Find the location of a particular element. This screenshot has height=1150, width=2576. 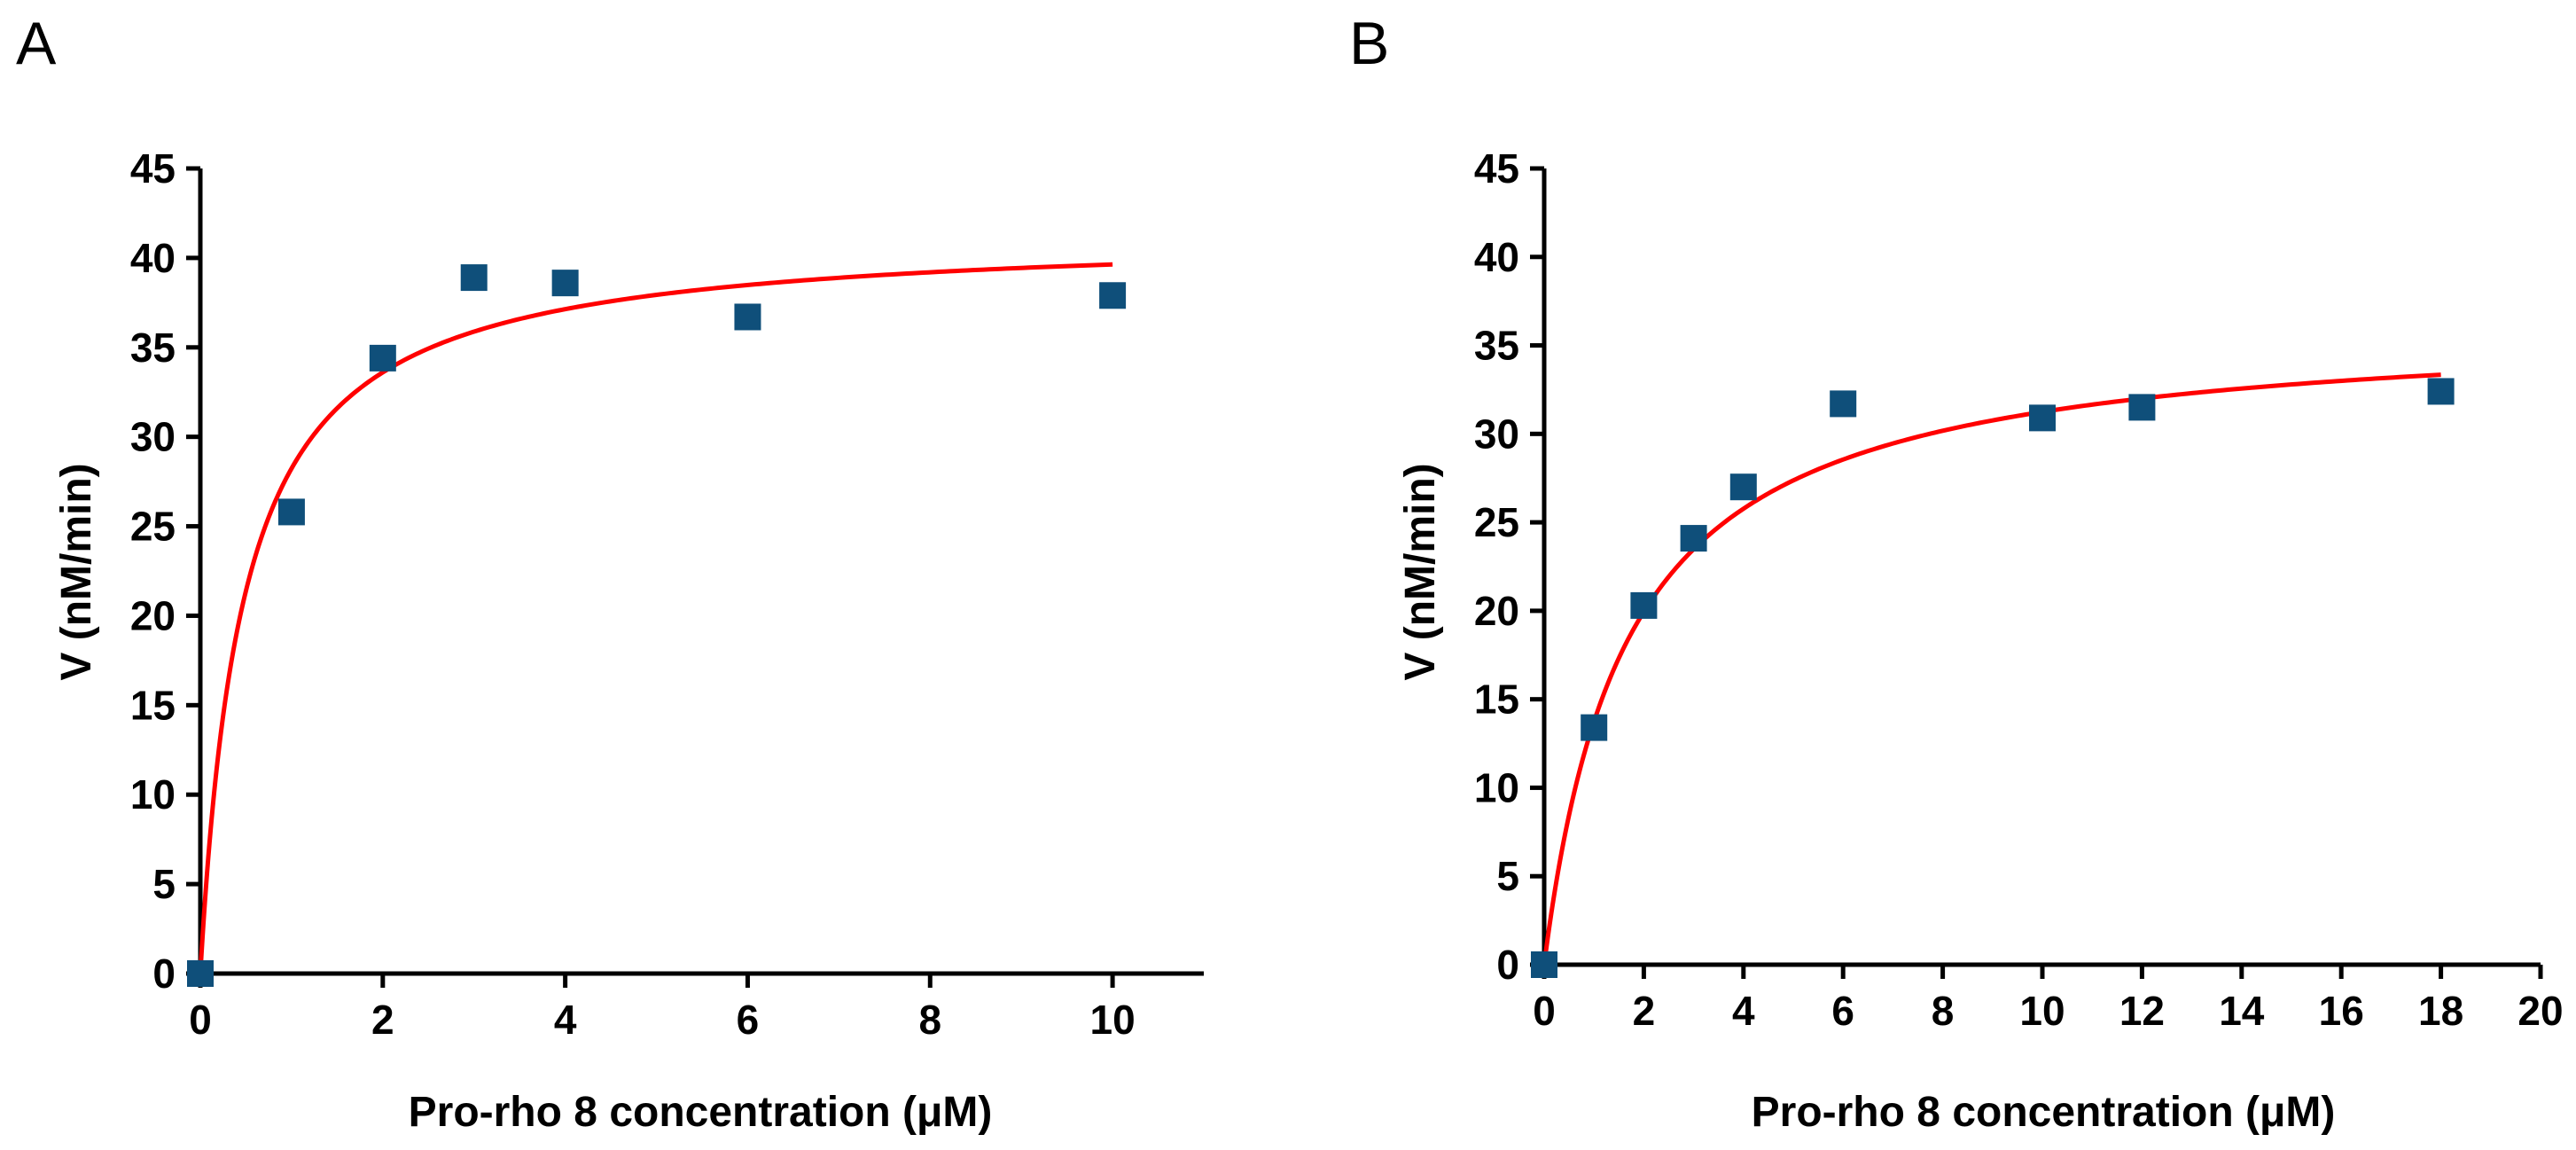

panel-a-y-tick-label-30: 30 is located at coordinates (153, 437).